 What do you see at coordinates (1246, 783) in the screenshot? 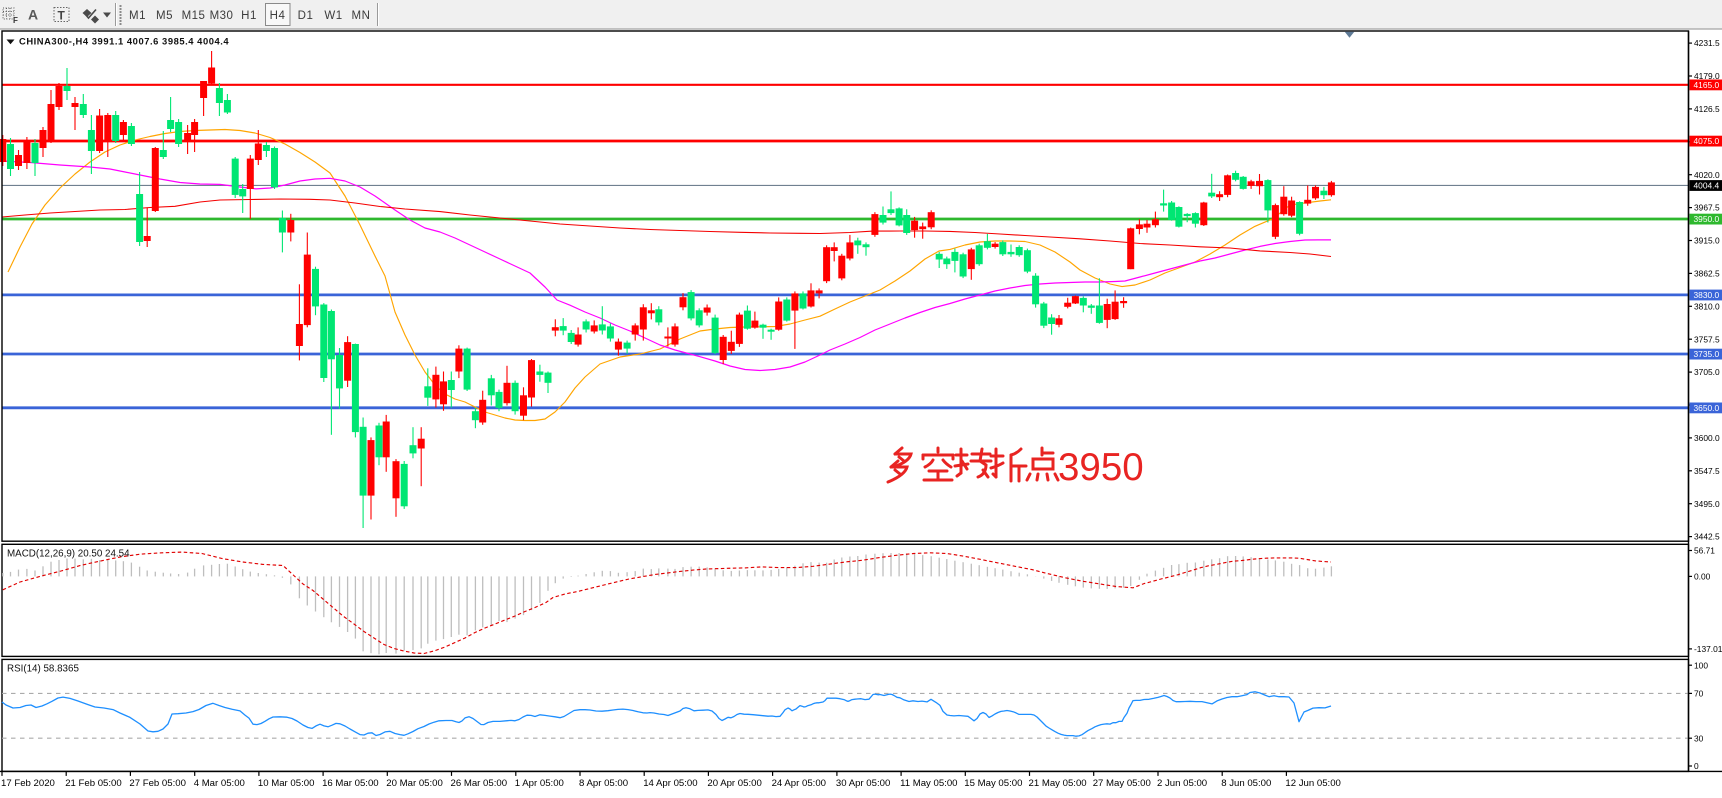
I see `svg-text: 8 Jun 05:00` at bounding box center [1246, 783].